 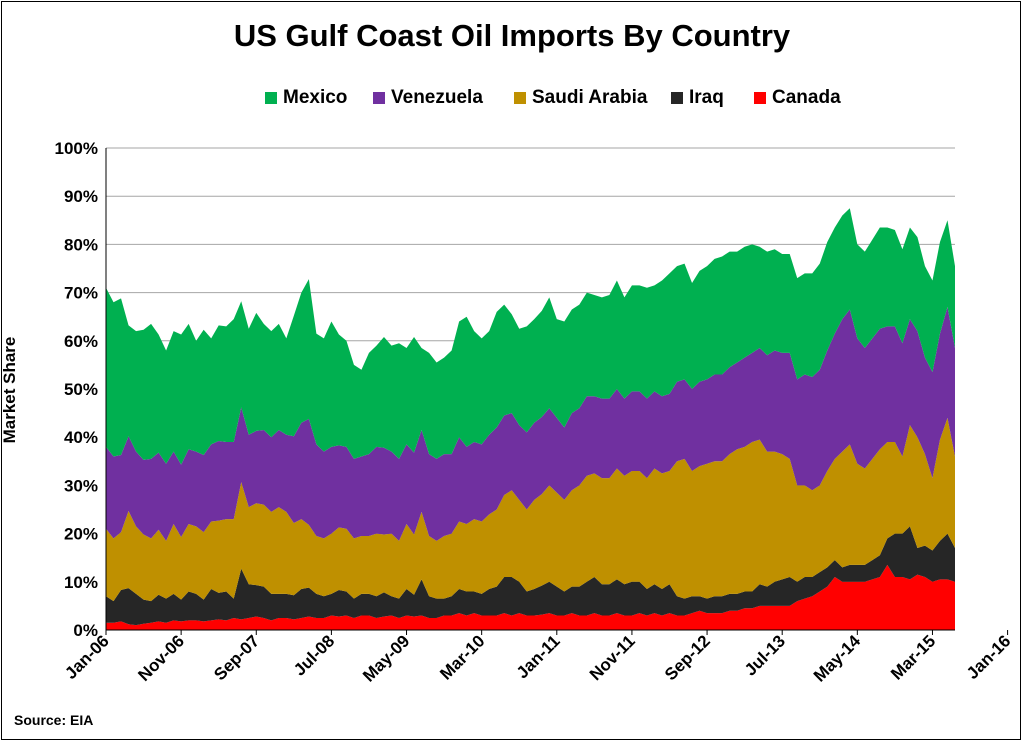 I want to click on legend-item-iraq: Iraq, so click(x=697, y=98).